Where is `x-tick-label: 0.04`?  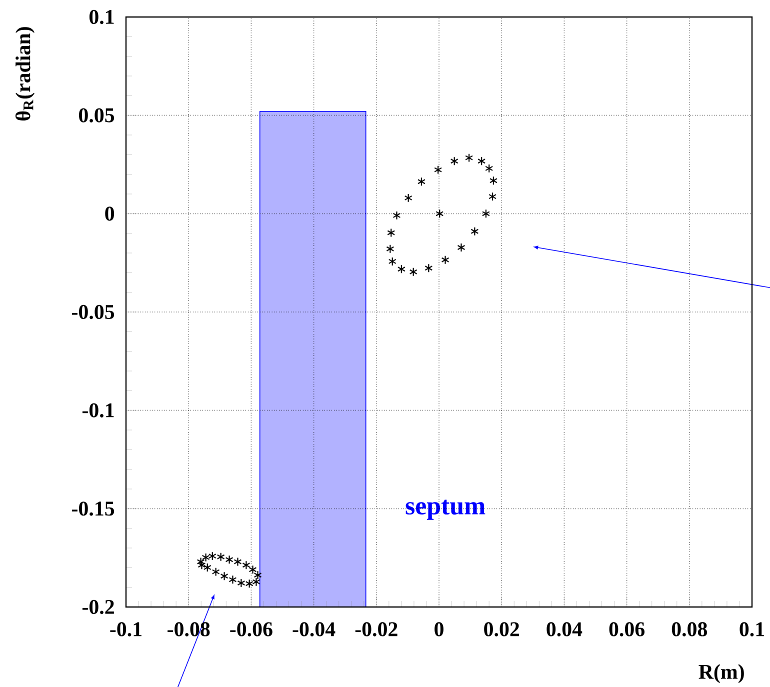
x-tick-label: 0.04 is located at coordinates (564, 629).